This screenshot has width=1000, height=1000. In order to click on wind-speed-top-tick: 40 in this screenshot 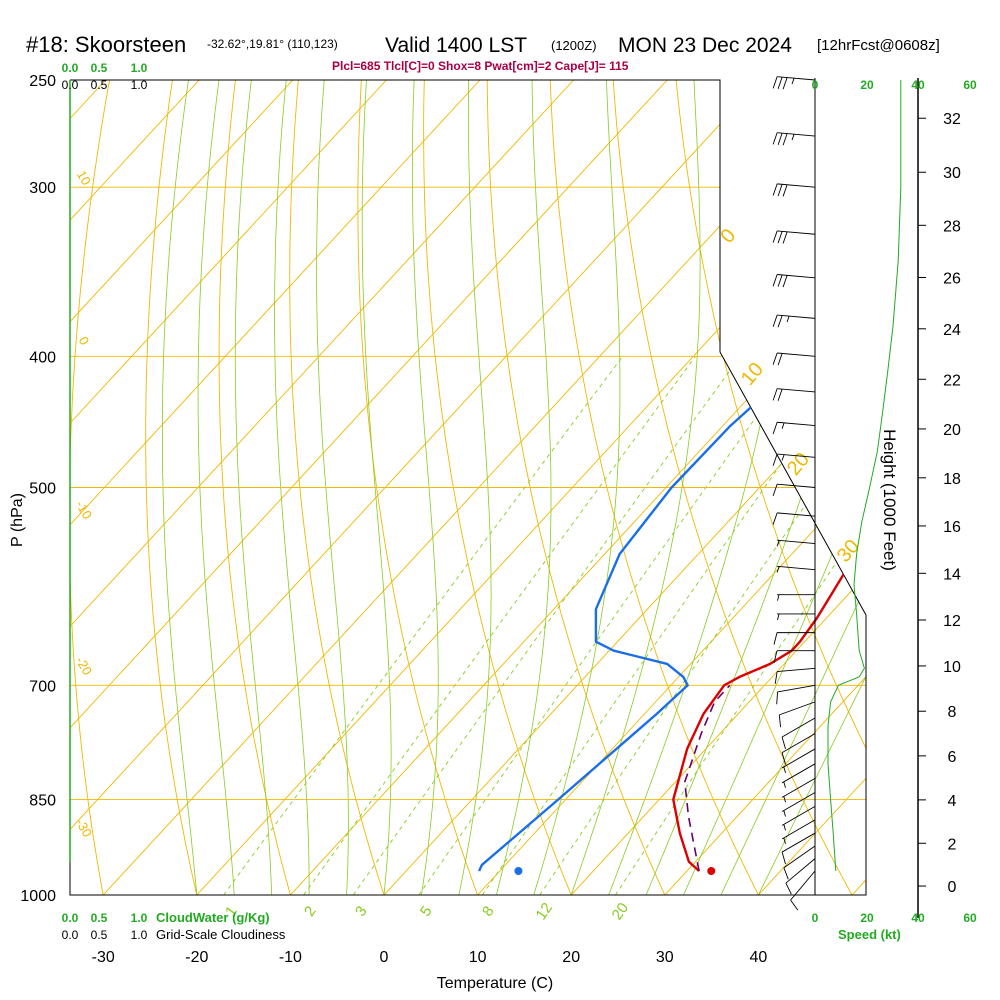, I will do `click(918, 85)`.